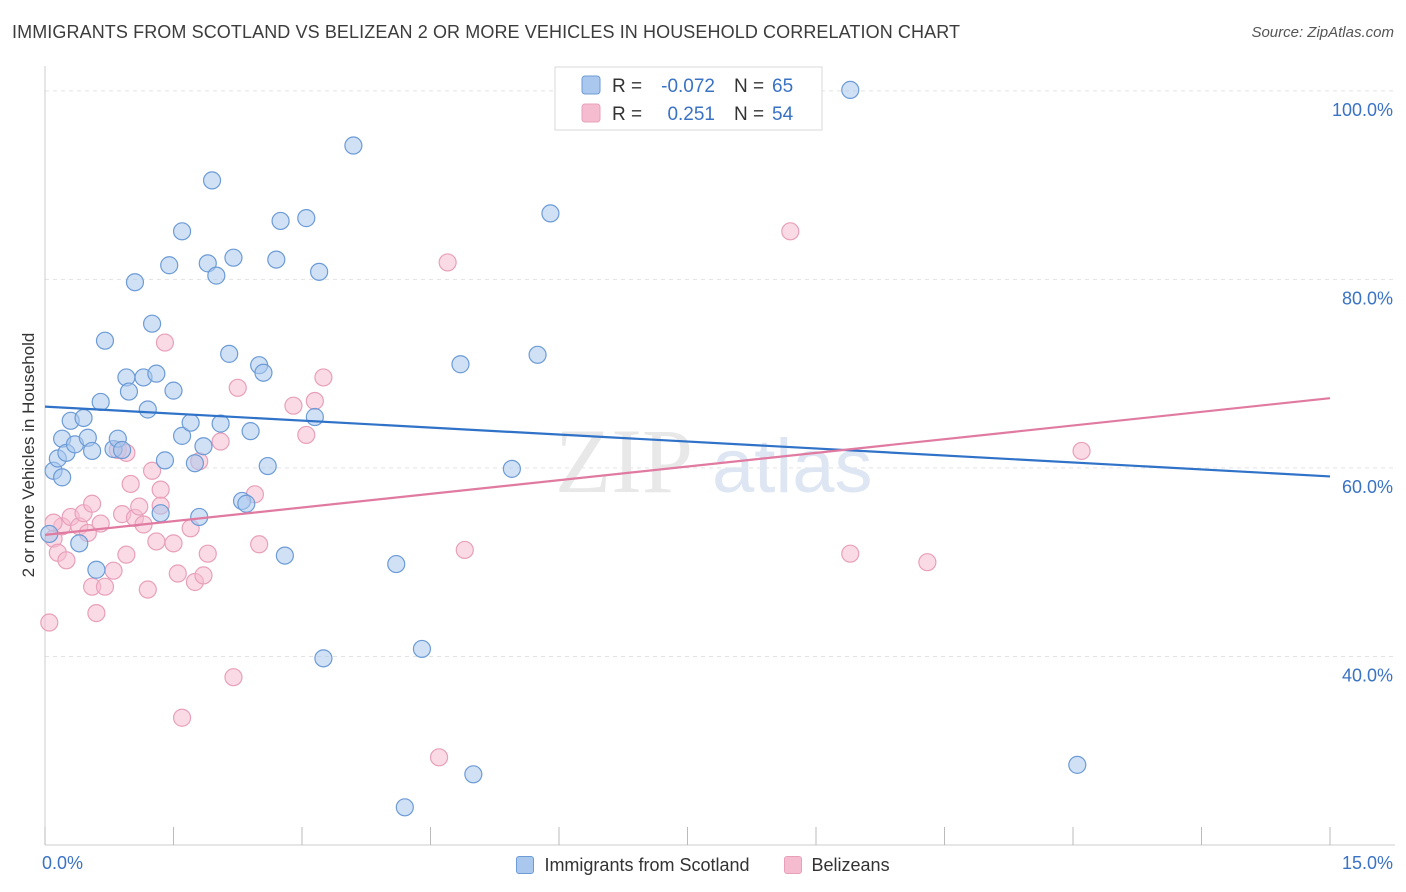  What do you see at coordinates (749, 114) in the screenshot?
I see `legend-n-label-2: N =` at bounding box center [749, 114].